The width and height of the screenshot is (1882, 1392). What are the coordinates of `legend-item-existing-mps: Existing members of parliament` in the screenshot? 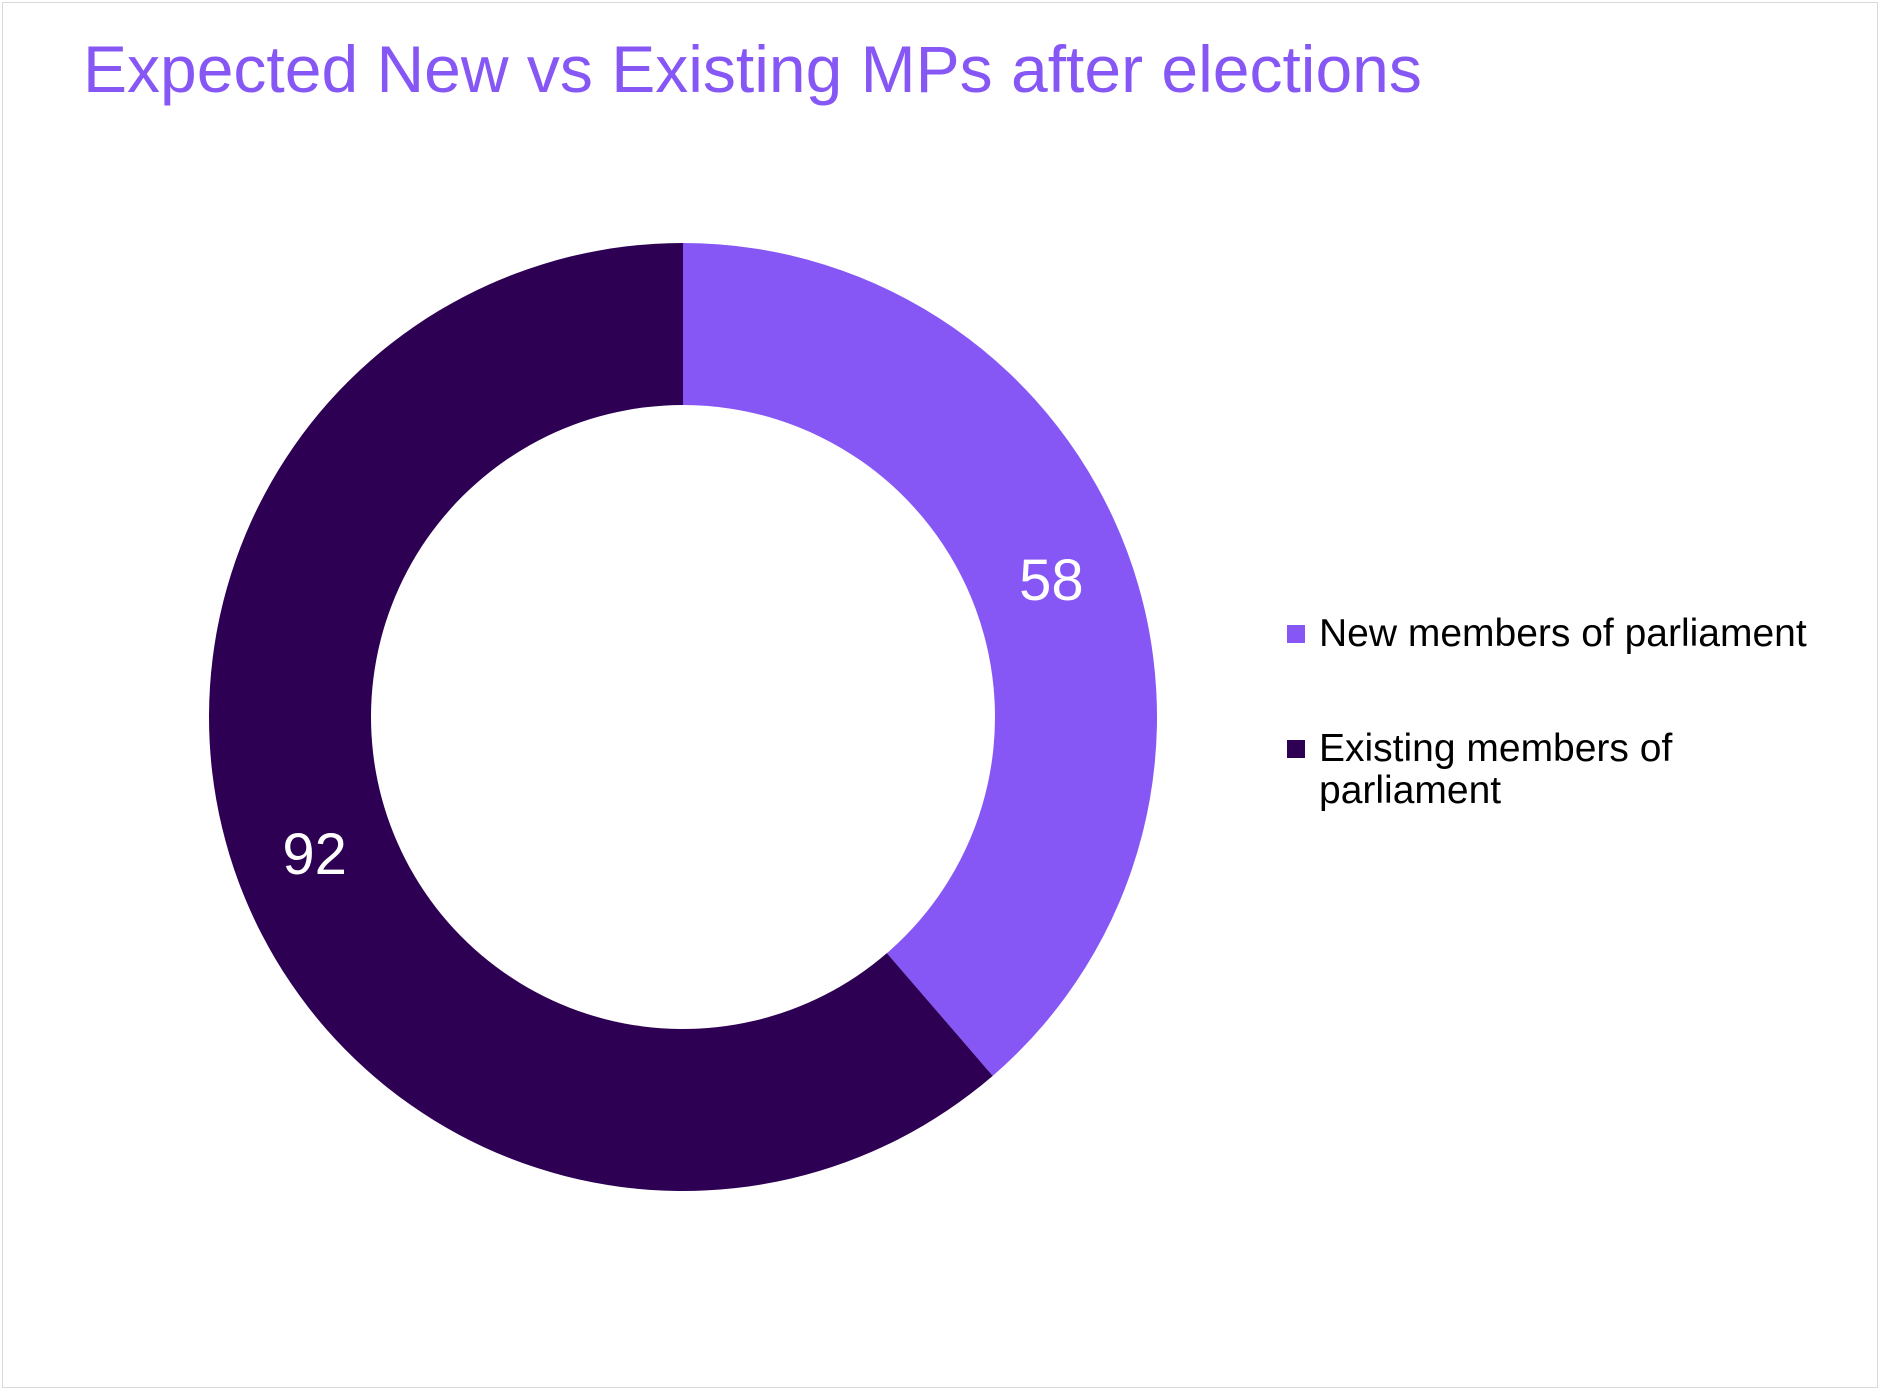 It's located at (1522, 770).